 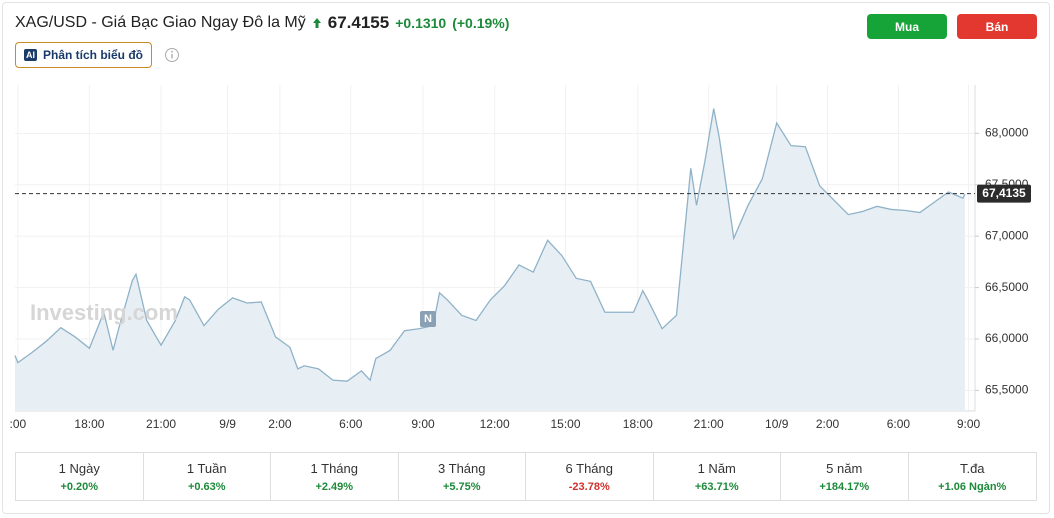 What do you see at coordinates (79, 468) in the screenshot?
I see `period-label: 1 Ngày` at bounding box center [79, 468].